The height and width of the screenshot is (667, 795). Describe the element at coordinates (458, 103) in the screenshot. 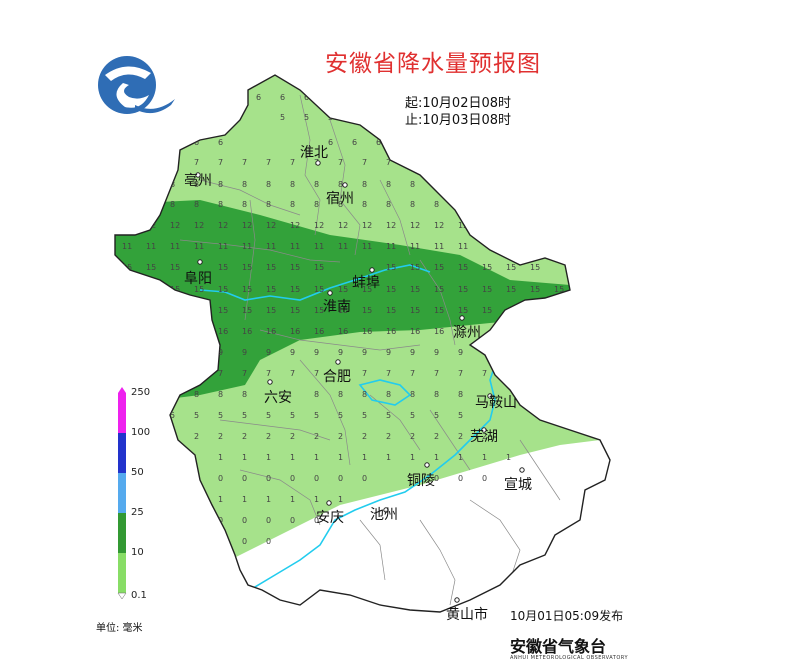

I see `forecast-start-time: 起:10月02日08时` at that location.